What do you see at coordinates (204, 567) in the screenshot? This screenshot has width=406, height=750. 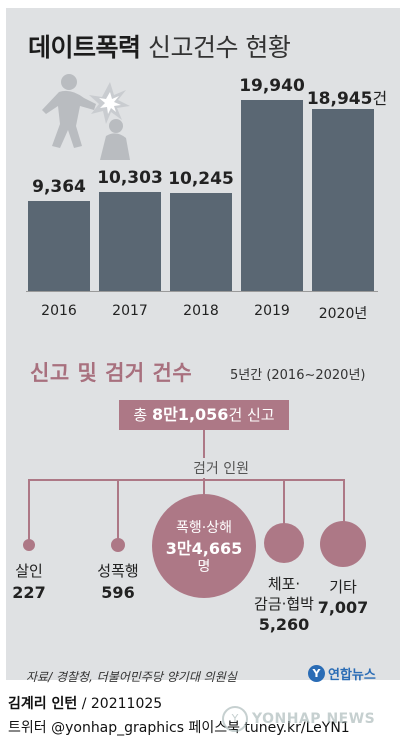 I see `unit-assault: 명` at bounding box center [204, 567].